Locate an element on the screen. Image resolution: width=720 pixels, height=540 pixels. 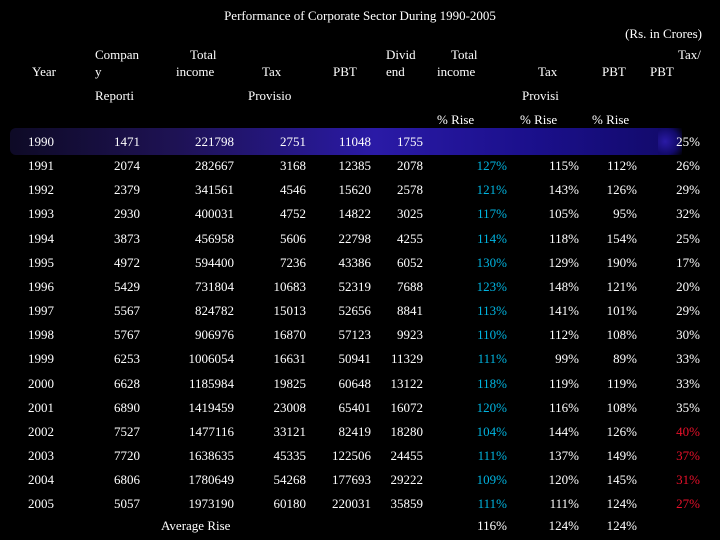
cell-pbt: 50941 is located at coordinates (355, 359).